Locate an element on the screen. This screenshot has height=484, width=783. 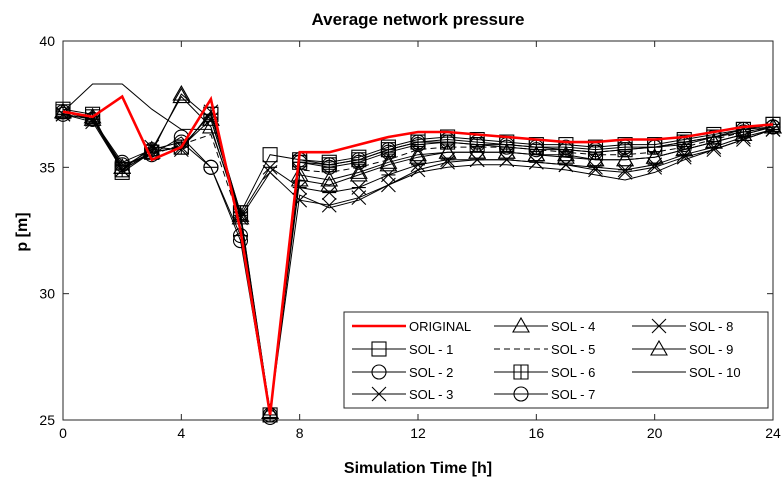
legend-entry-label: SOL - 7 is located at coordinates (573, 394).